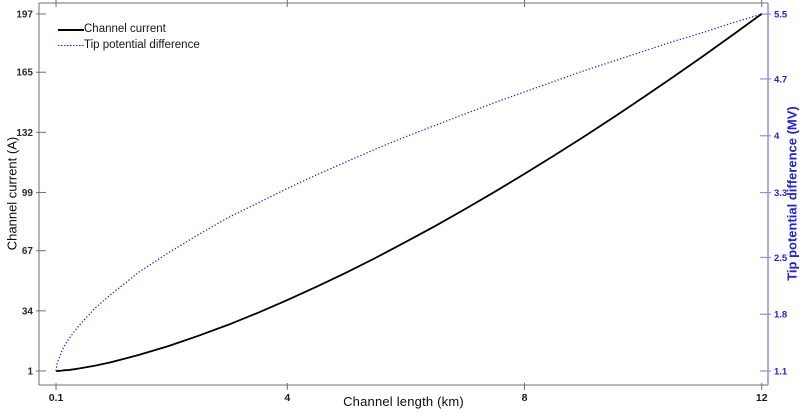 The width and height of the screenshot is (803, 416). Describe the element at coordinates (30, 371) in the screenshot. I see `y-left-tick-label: 1` at that location.